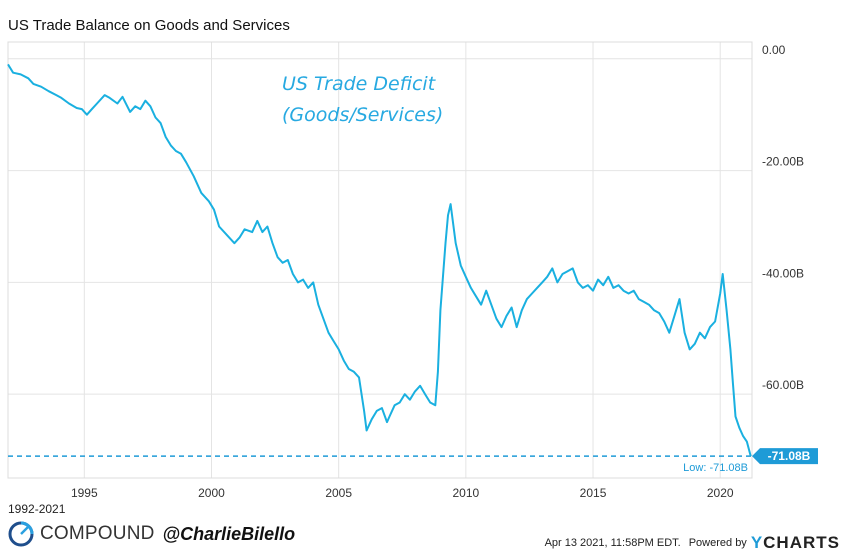 The width and height of the screenshot is (850, 553). What do you see at coordinates (413, 461) in the screenshot?
I see `low-line-group: Low: -71.08B -71.08B` at bounding box center [413, 461].